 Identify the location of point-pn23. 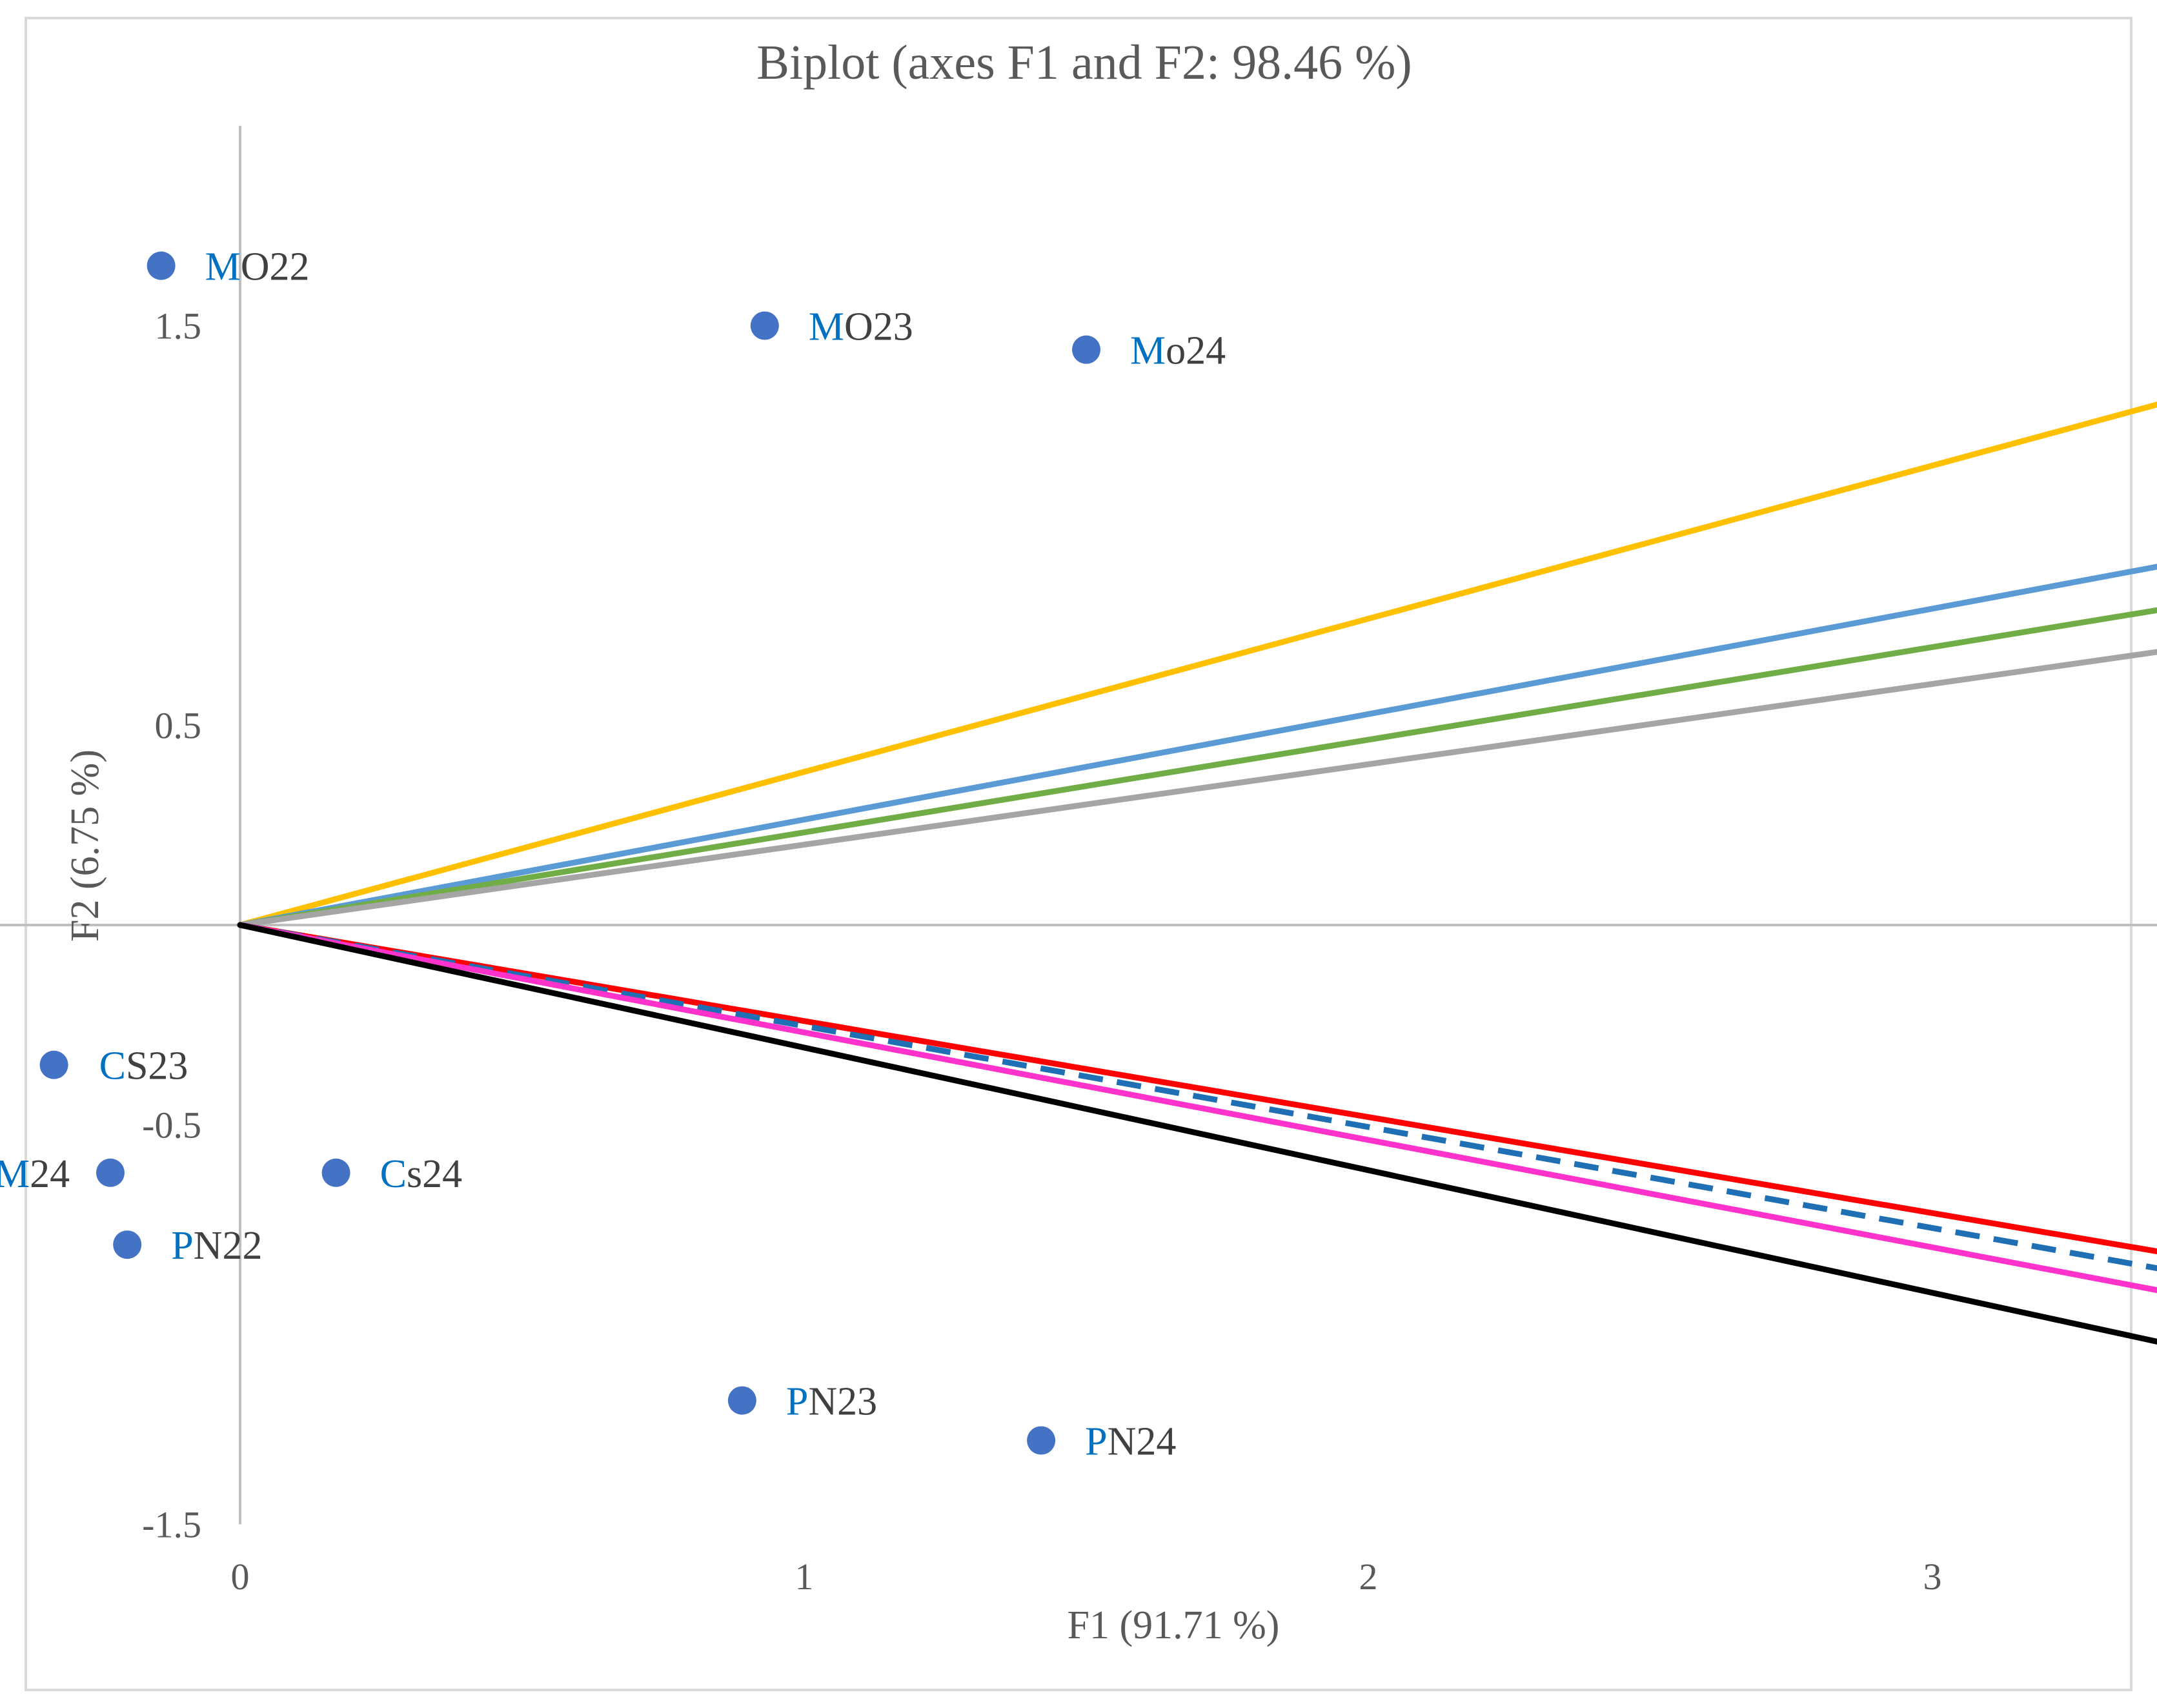
(741, 1400).